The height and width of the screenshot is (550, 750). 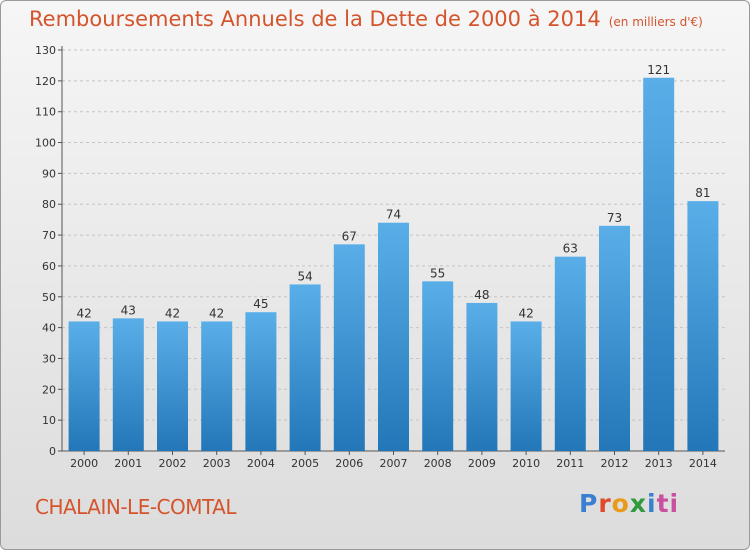 What do you see at coordinates (45, 50) in the screenshot?
I see `y-tick-label: 130` at bounding box center [45, 50].